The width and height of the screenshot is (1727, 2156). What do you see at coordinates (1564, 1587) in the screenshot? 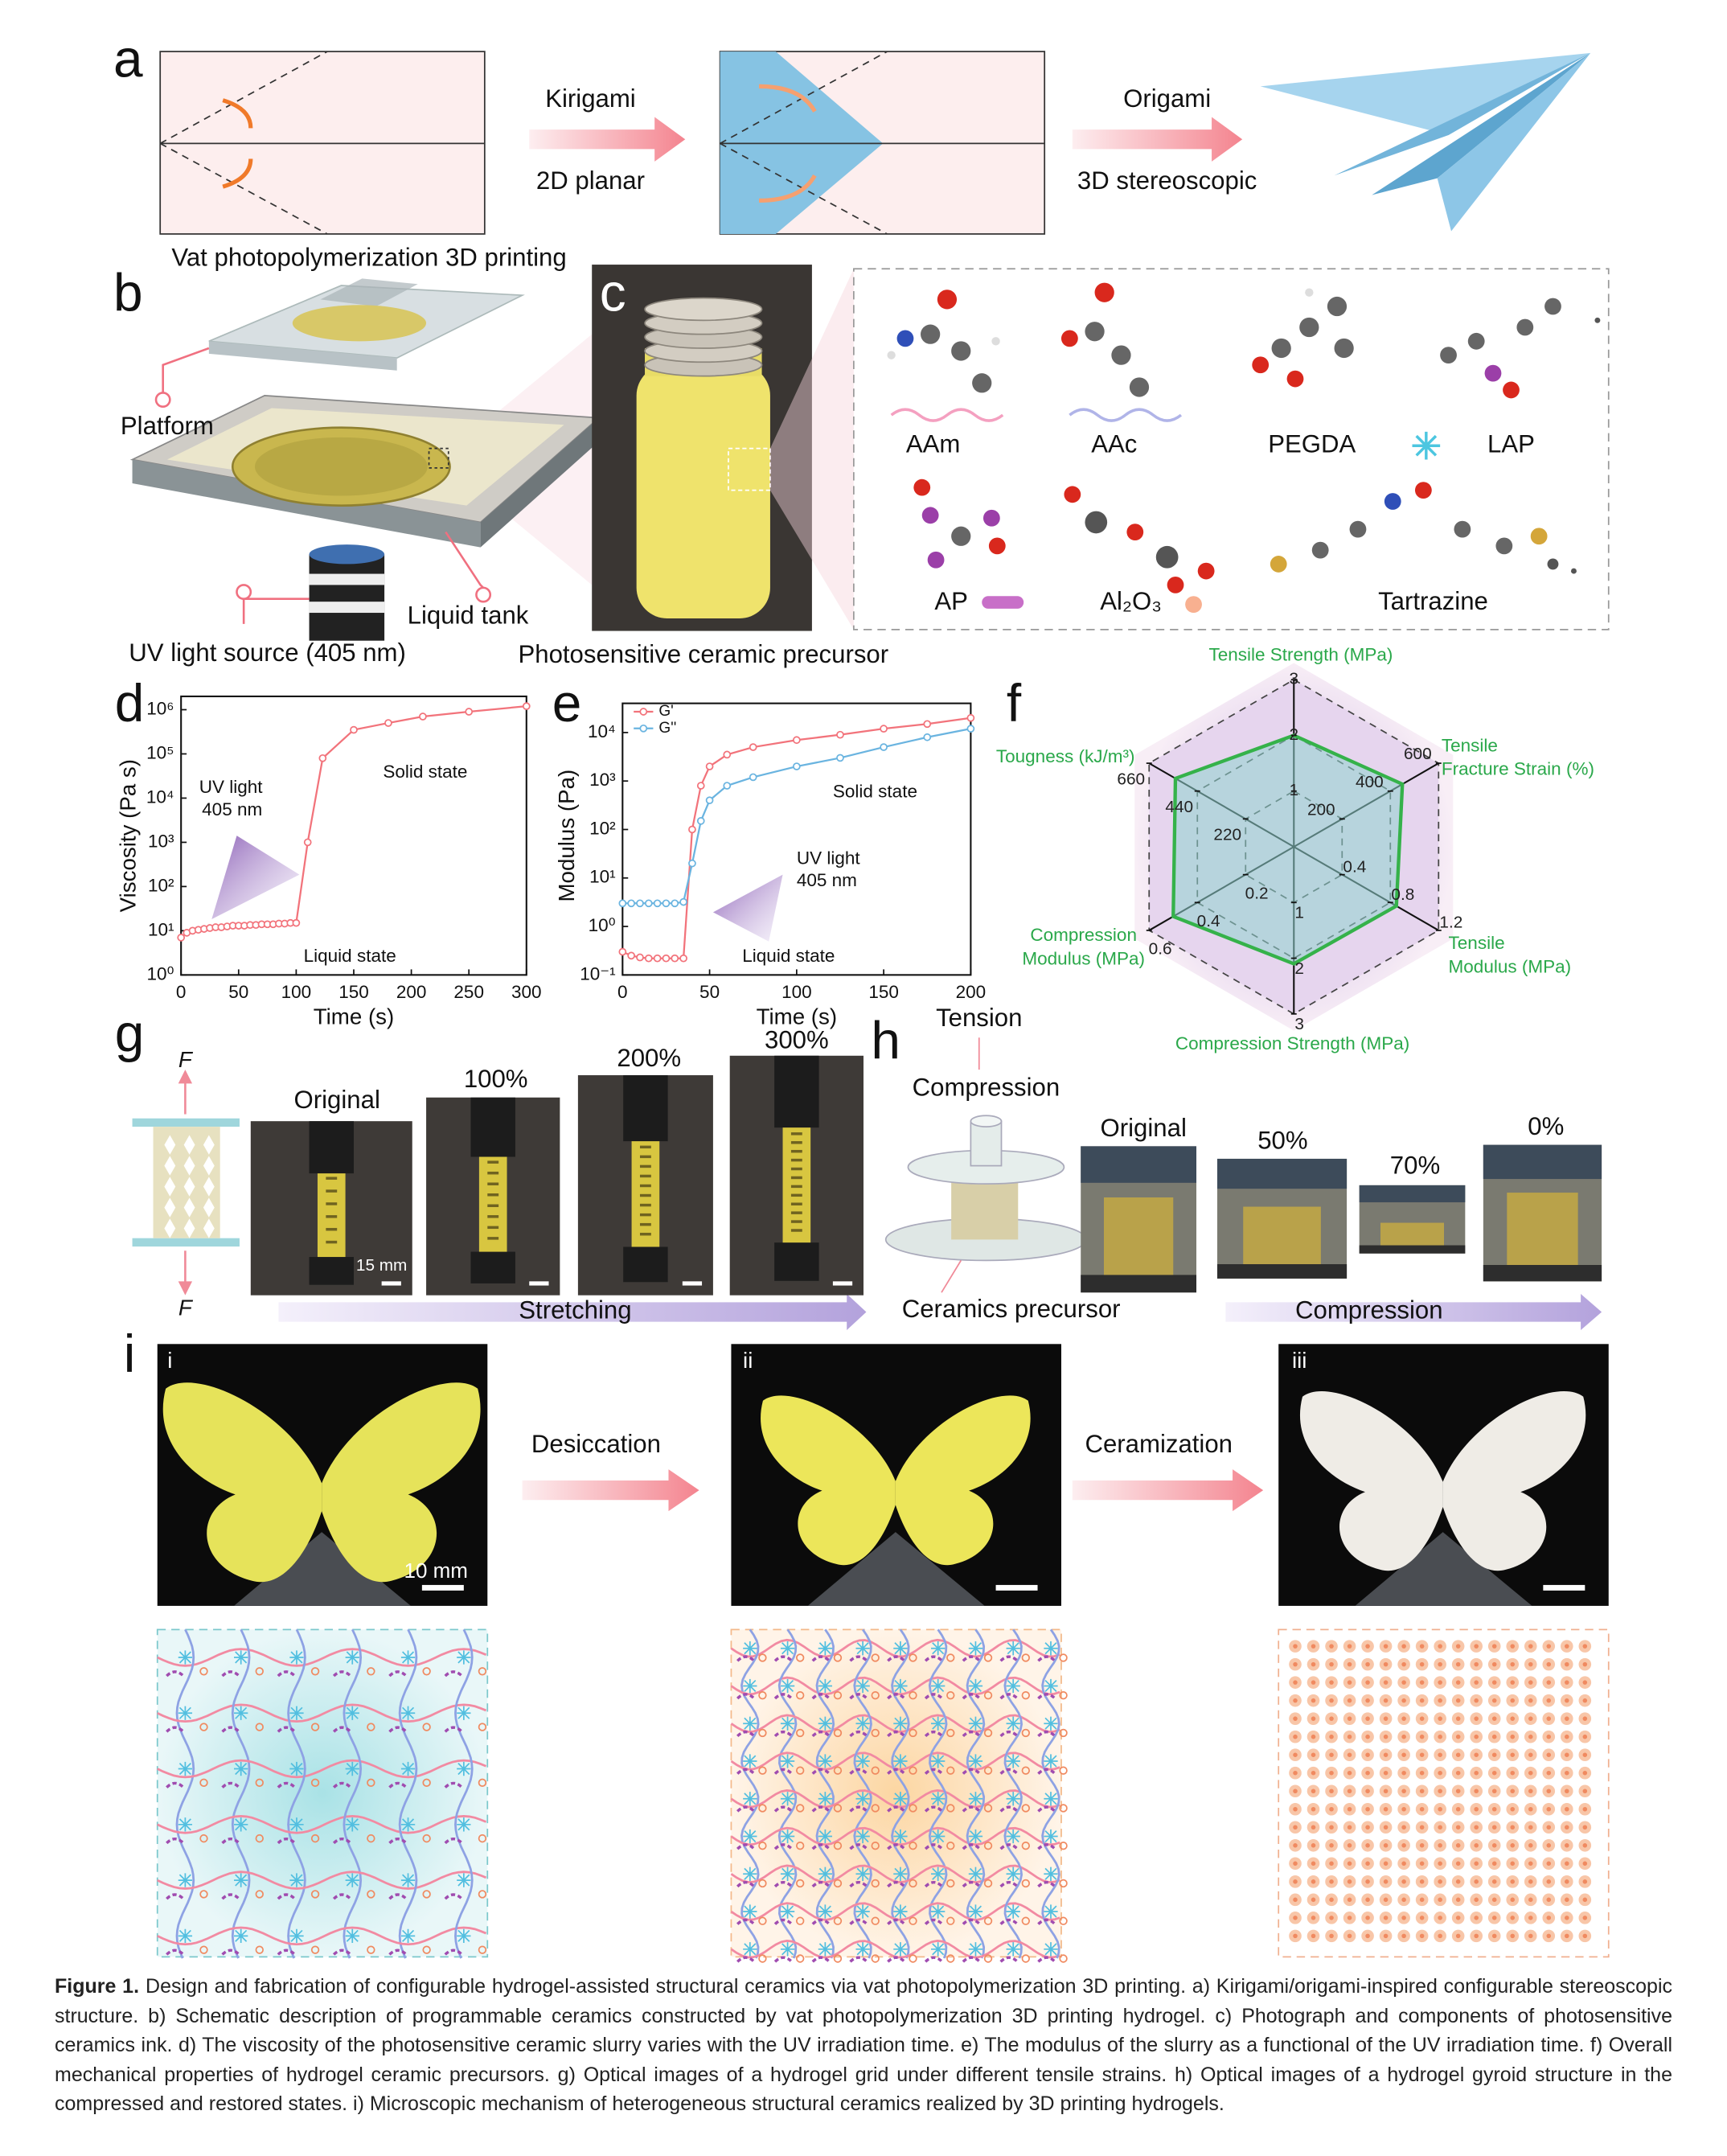
I see `scale-bar` at bounding box center [1564, 1587].